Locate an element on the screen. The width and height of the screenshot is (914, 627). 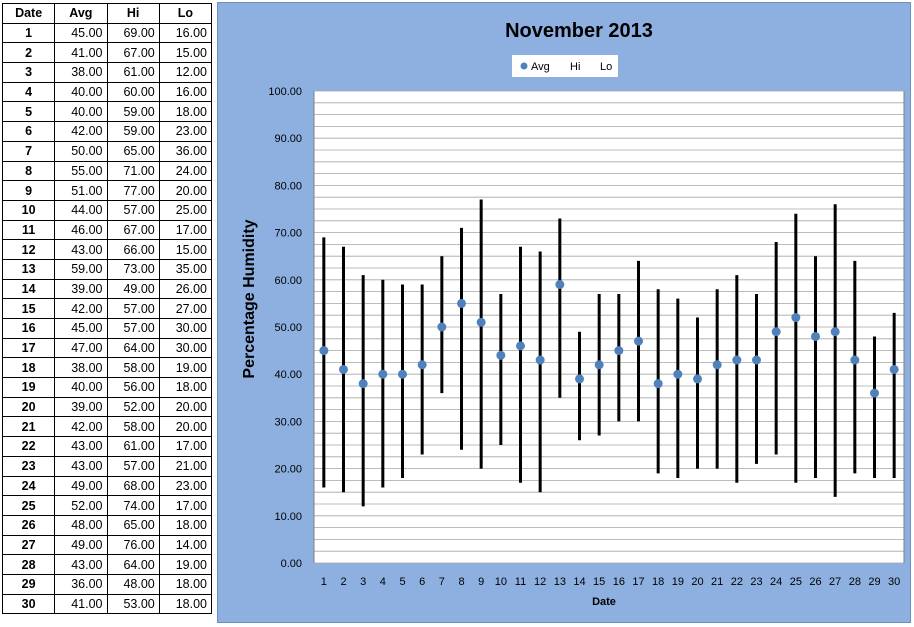
cell-lo: 26.00 is located at coordinates (185, 289).